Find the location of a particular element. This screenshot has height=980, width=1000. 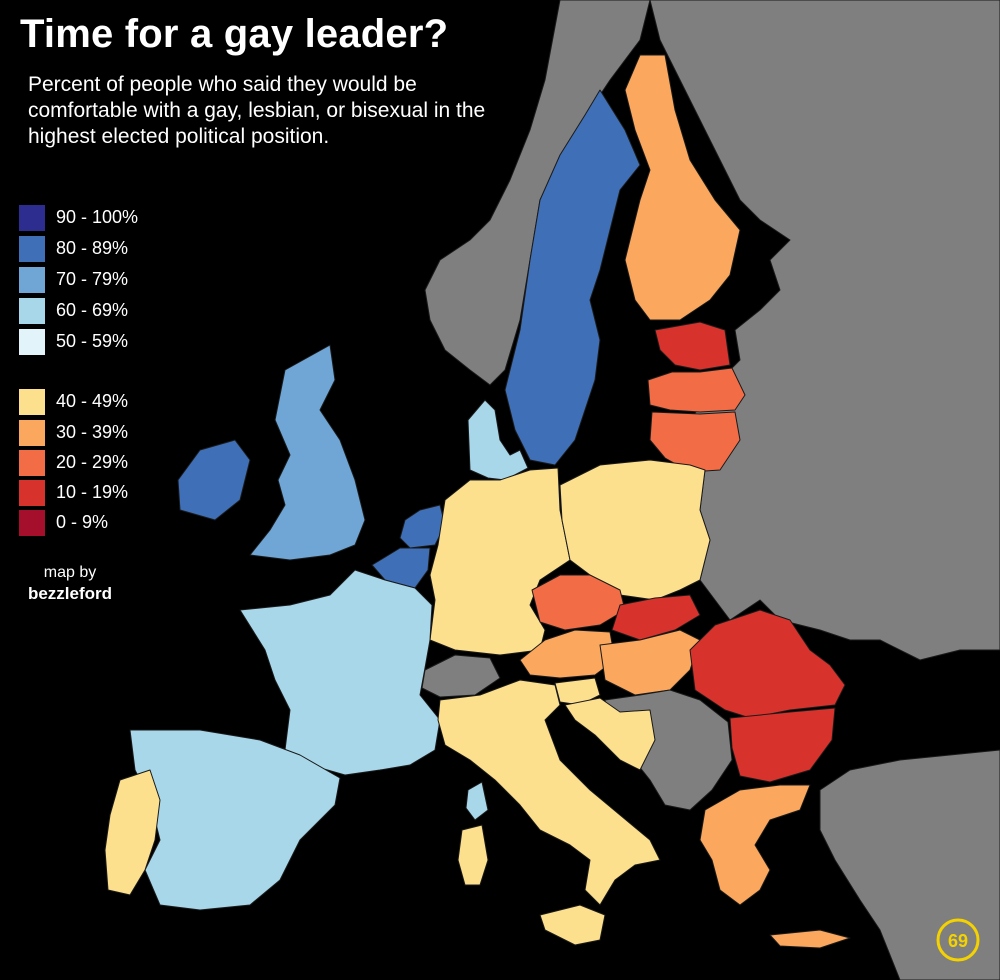

region-estonia is located at coordinates (692, 346).